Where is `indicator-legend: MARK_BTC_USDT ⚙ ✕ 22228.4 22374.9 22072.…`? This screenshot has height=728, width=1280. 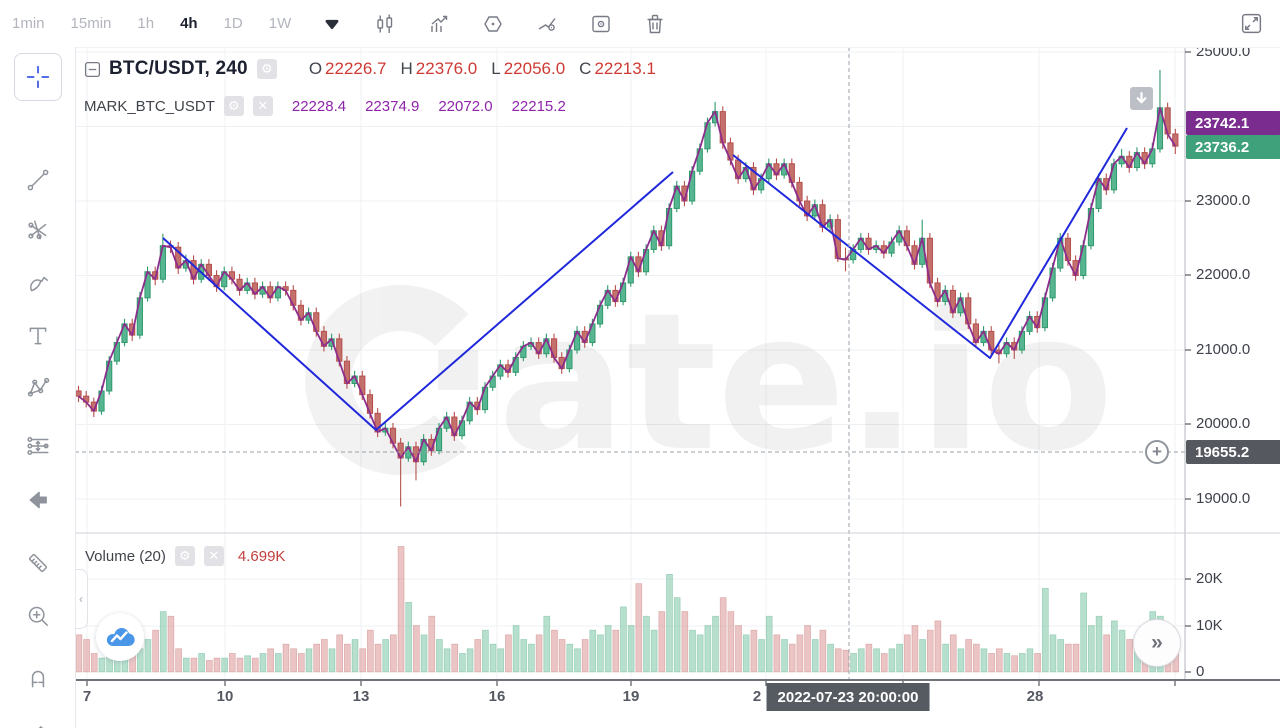 indicator-legend: MARK_BTC_USDT ⚙ ✕ 22228.4 22374.9 22072.… is located at coordinates (325, 106).